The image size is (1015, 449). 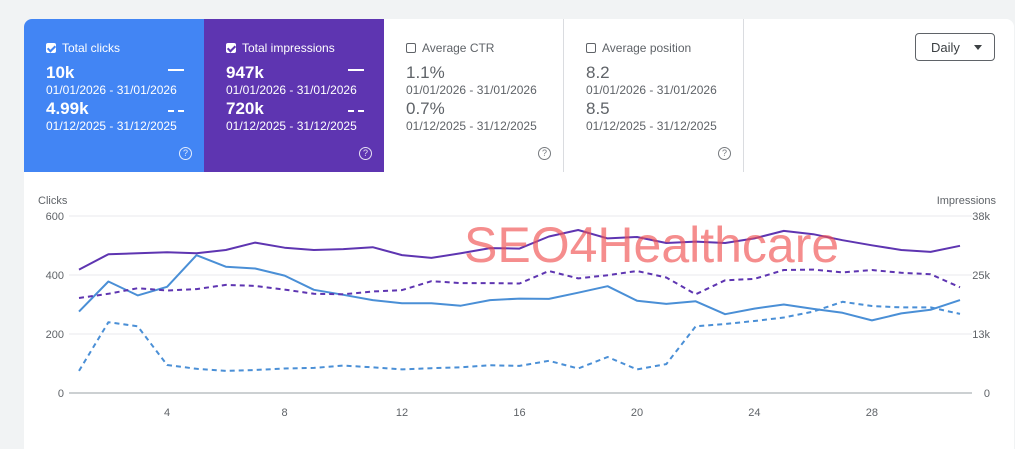 I want to click on metric-header: Total clicks, so click(x=125, y=48).